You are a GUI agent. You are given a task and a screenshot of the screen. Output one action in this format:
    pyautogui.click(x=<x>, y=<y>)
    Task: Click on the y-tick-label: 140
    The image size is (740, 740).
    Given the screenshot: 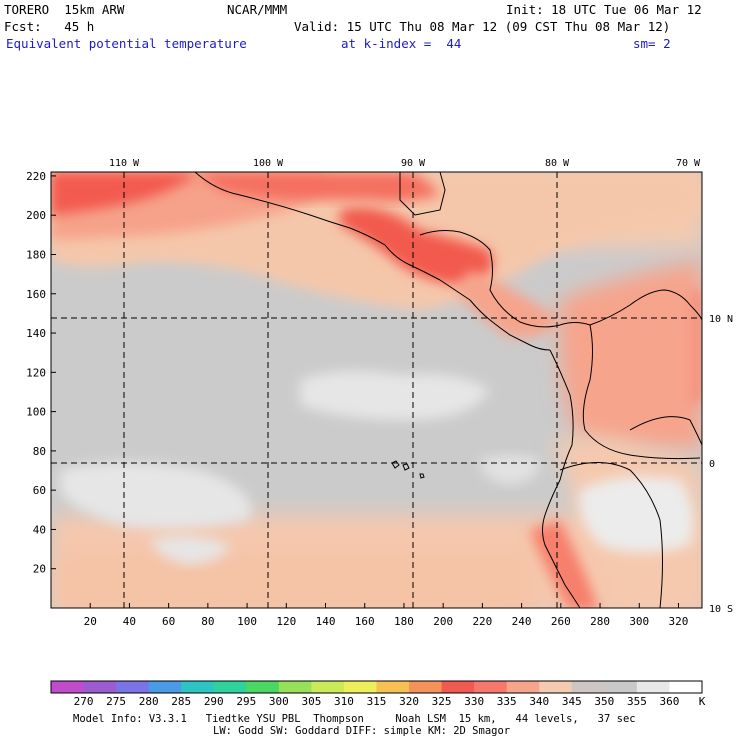 What is the action you would take?
    pyautogui.click(x=36, y=333)
    